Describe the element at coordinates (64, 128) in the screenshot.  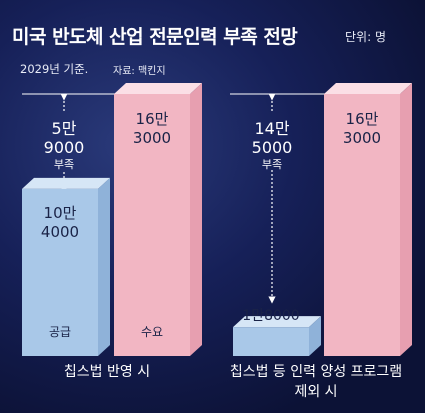
I see `shortage-label-1-line1: 5만` at that location.